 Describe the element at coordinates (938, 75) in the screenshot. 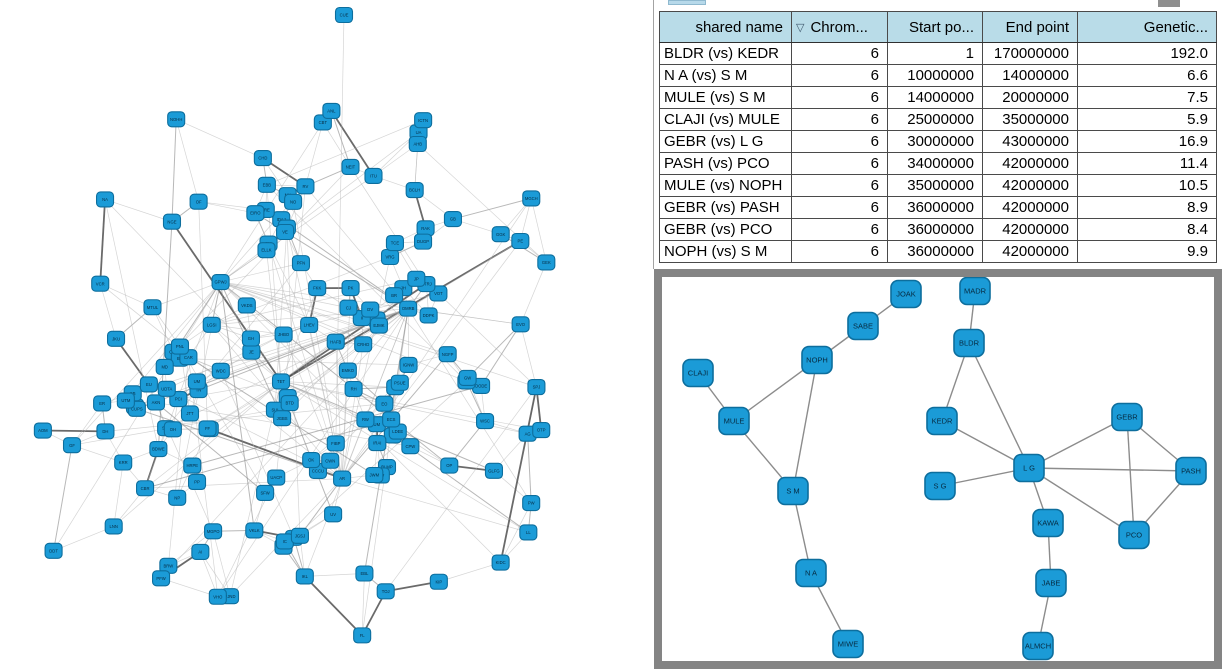

I see `table-row: N A (vs) S M 6 10000000 14000000 6.6` at that location.